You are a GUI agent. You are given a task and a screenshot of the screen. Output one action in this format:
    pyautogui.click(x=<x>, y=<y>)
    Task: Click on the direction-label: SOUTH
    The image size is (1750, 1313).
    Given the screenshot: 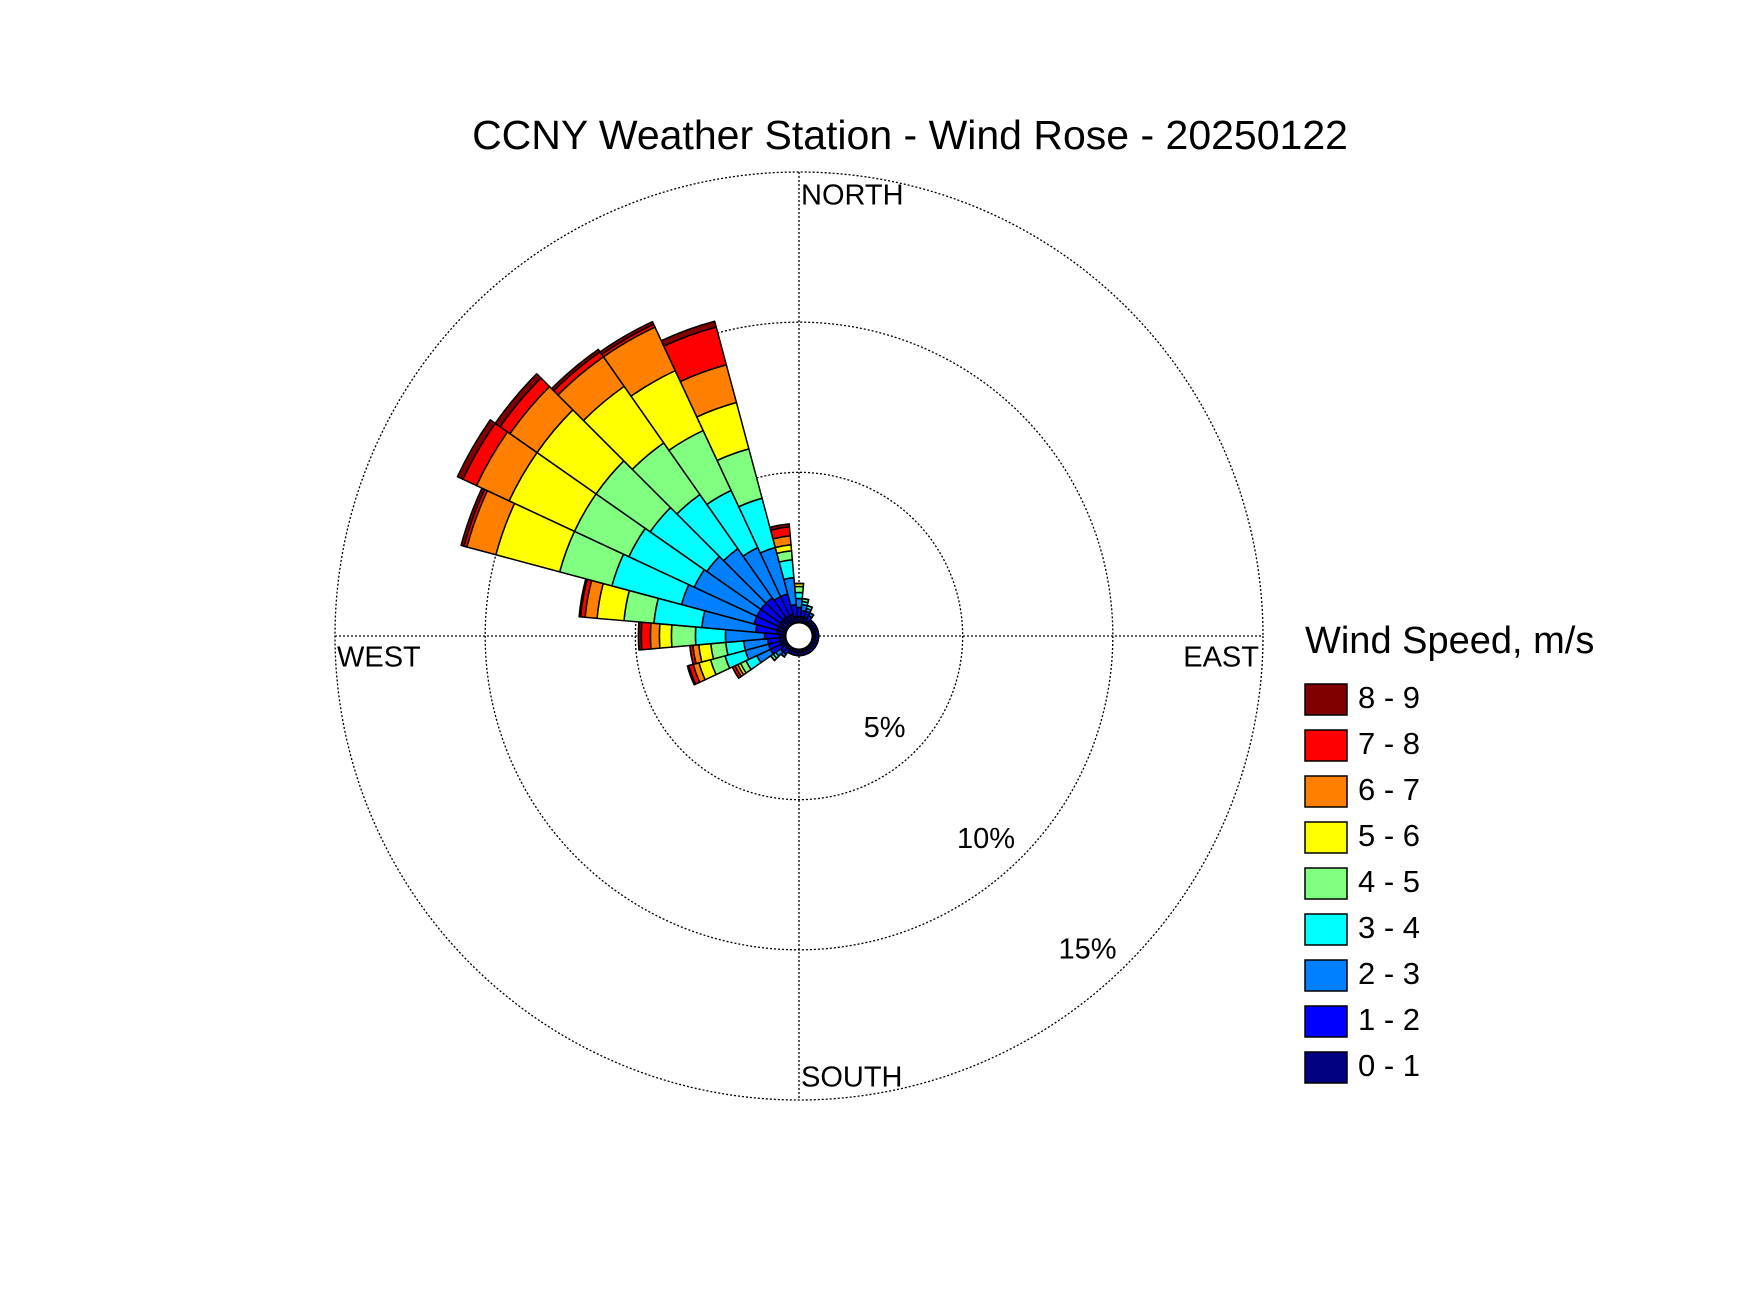 What is the action you would take?
    pyautogui.click(x=852, y=1078)
    